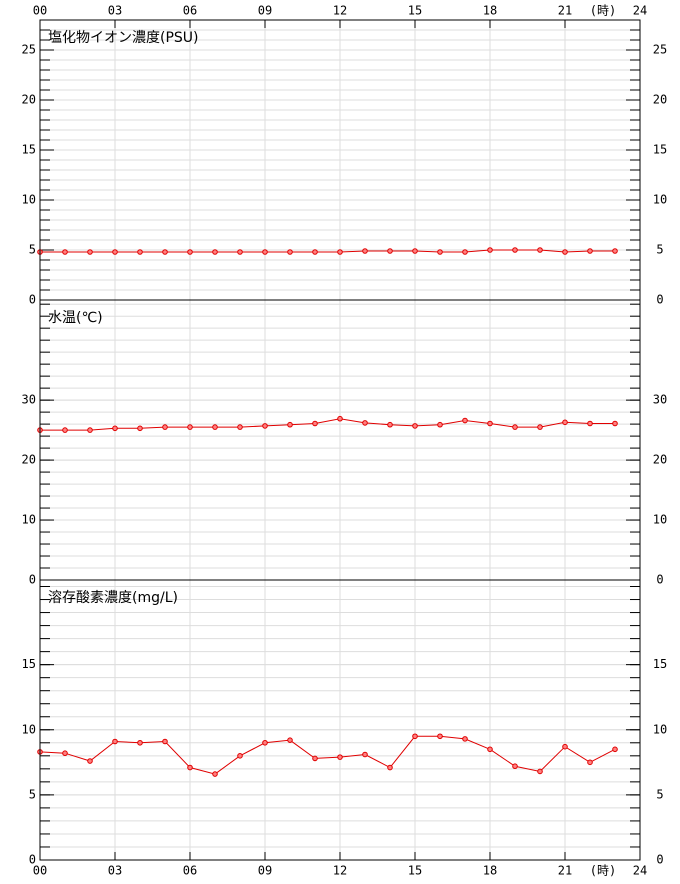 This screenshot has width=680, height=884. What do you see at coordinates (415, 871) in the screenshot?
I see `x-tick-label: 15` at bounding box center [415, 871].